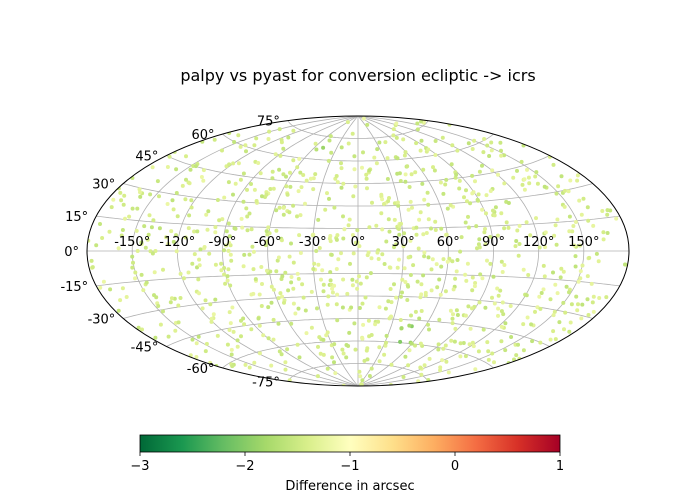  What do you see at coordinates (132, 242) in the screenshot?
I see `longitude-tick-label: -150°` at bounding box center [132, 242].